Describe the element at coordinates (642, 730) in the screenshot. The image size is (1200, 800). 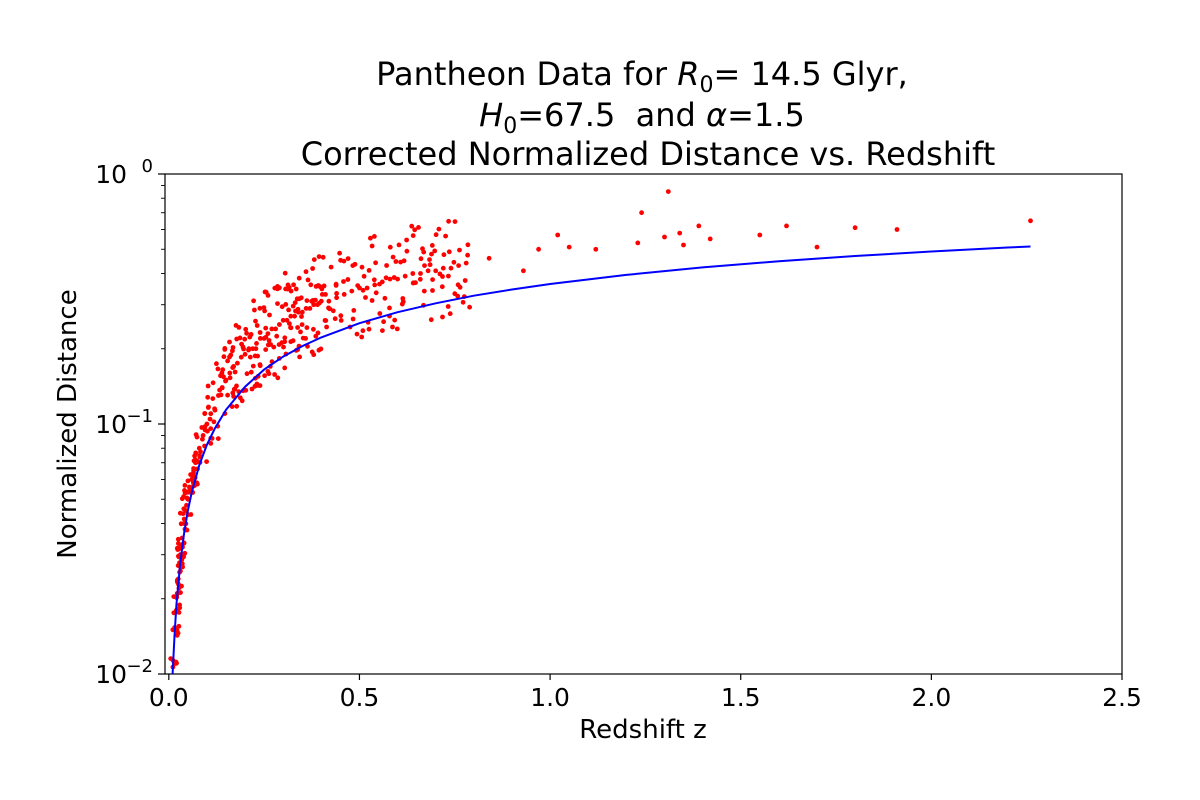
I see `x-axis-label: Redshift z` at that location.